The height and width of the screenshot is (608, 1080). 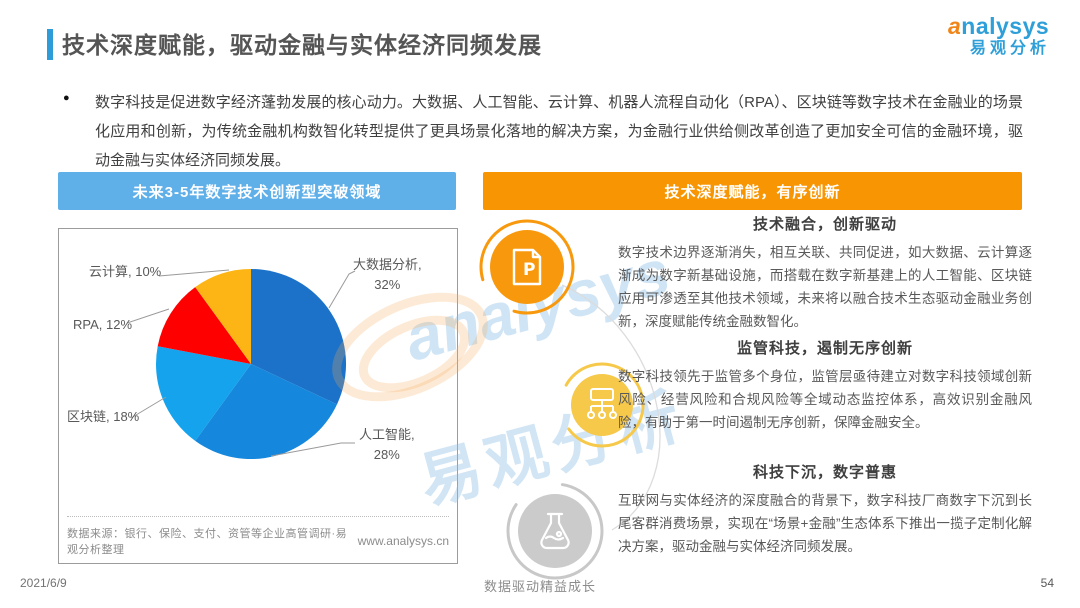 What do you see at coordinates (1047, 583) in the screenshot?
I see `page-number: 54` at bounding box center [1047, 583].